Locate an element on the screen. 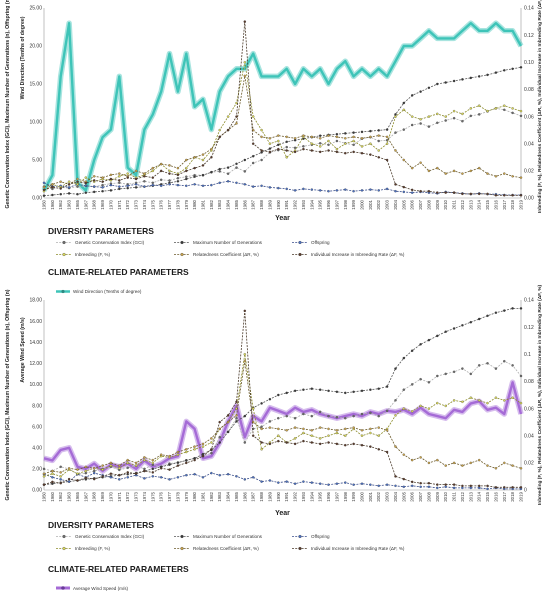 The width and height of the screenshot is (550, 595). x-tick-label: 1995 is located at coordinates (320, 496).